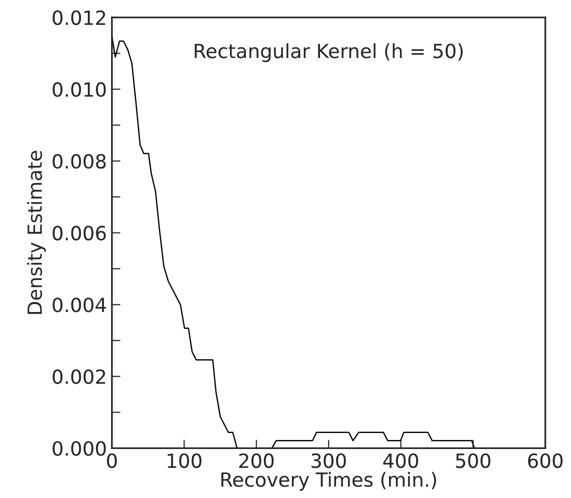 The width and height of the screenshot is (571, 498). Describe the element at coordinates (473, 460) in the screenshot. I see `x-tick-label: 500` at that location.